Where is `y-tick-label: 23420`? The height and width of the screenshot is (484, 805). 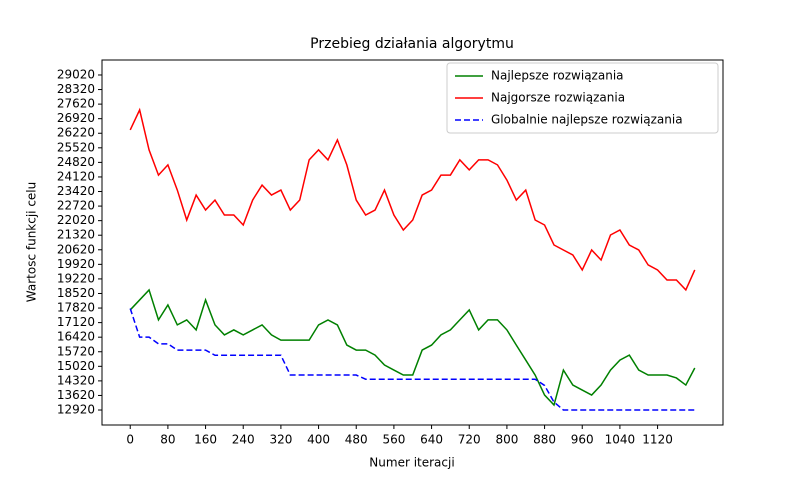
y-tick-label: 23420 is located at coordinates (76, 191).